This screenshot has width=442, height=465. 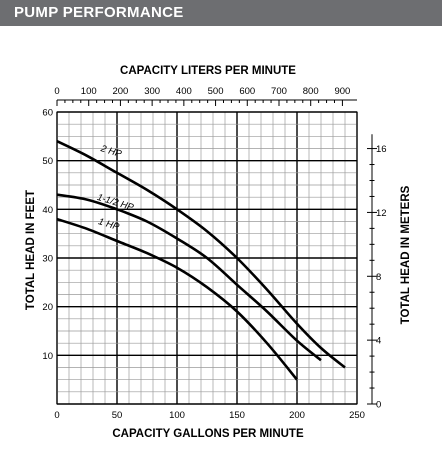 I want to click on header-bar: PUMP PERFORMANCE, so click(x=221, y=13).